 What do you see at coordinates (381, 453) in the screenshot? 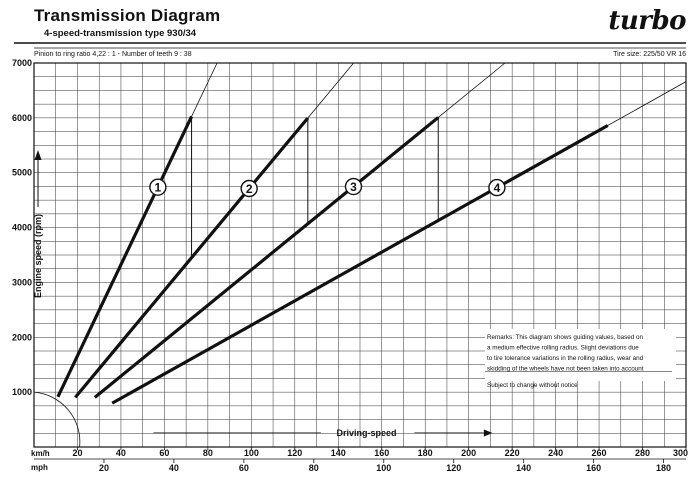
I see `x-tick-label-kmh: 160` at bounding box center [381, 453].